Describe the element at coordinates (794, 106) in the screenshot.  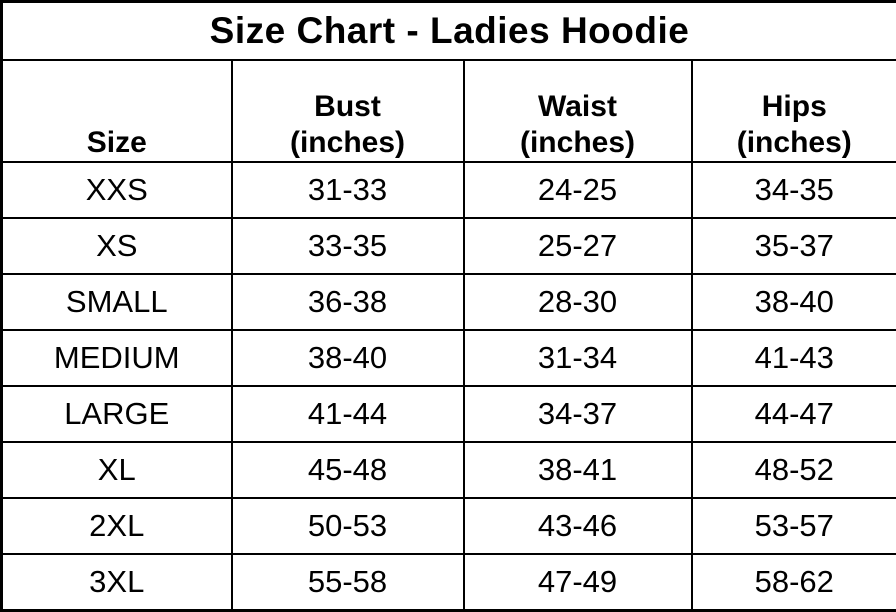
I see `column-header-label: Hips` at that location.